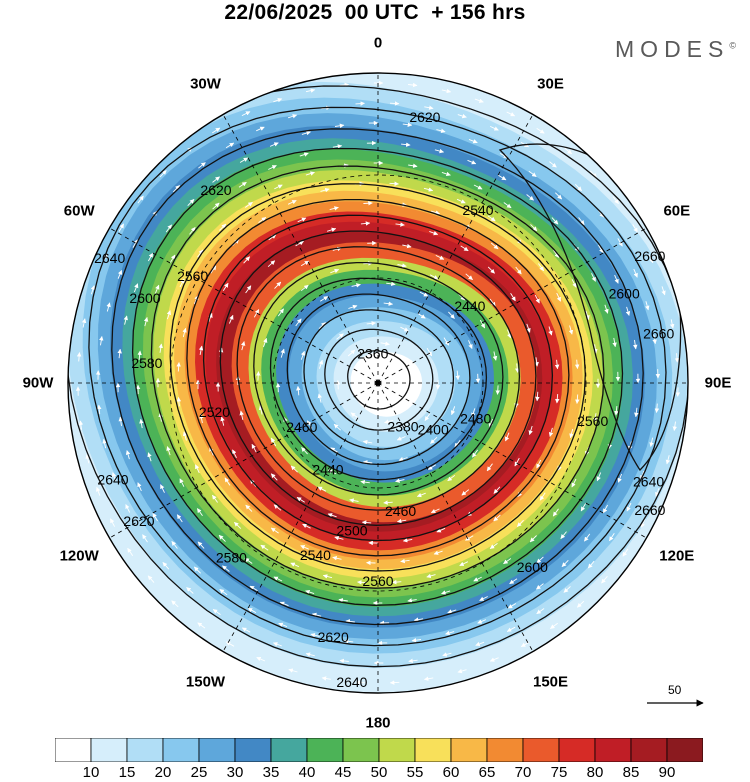 Image resolution: width=750 pixels, height=782 pixels. What do you see at coordinates (192, 276) in the screenshot?
I see `contour-label: 2560` at bounding box center [192, 276].